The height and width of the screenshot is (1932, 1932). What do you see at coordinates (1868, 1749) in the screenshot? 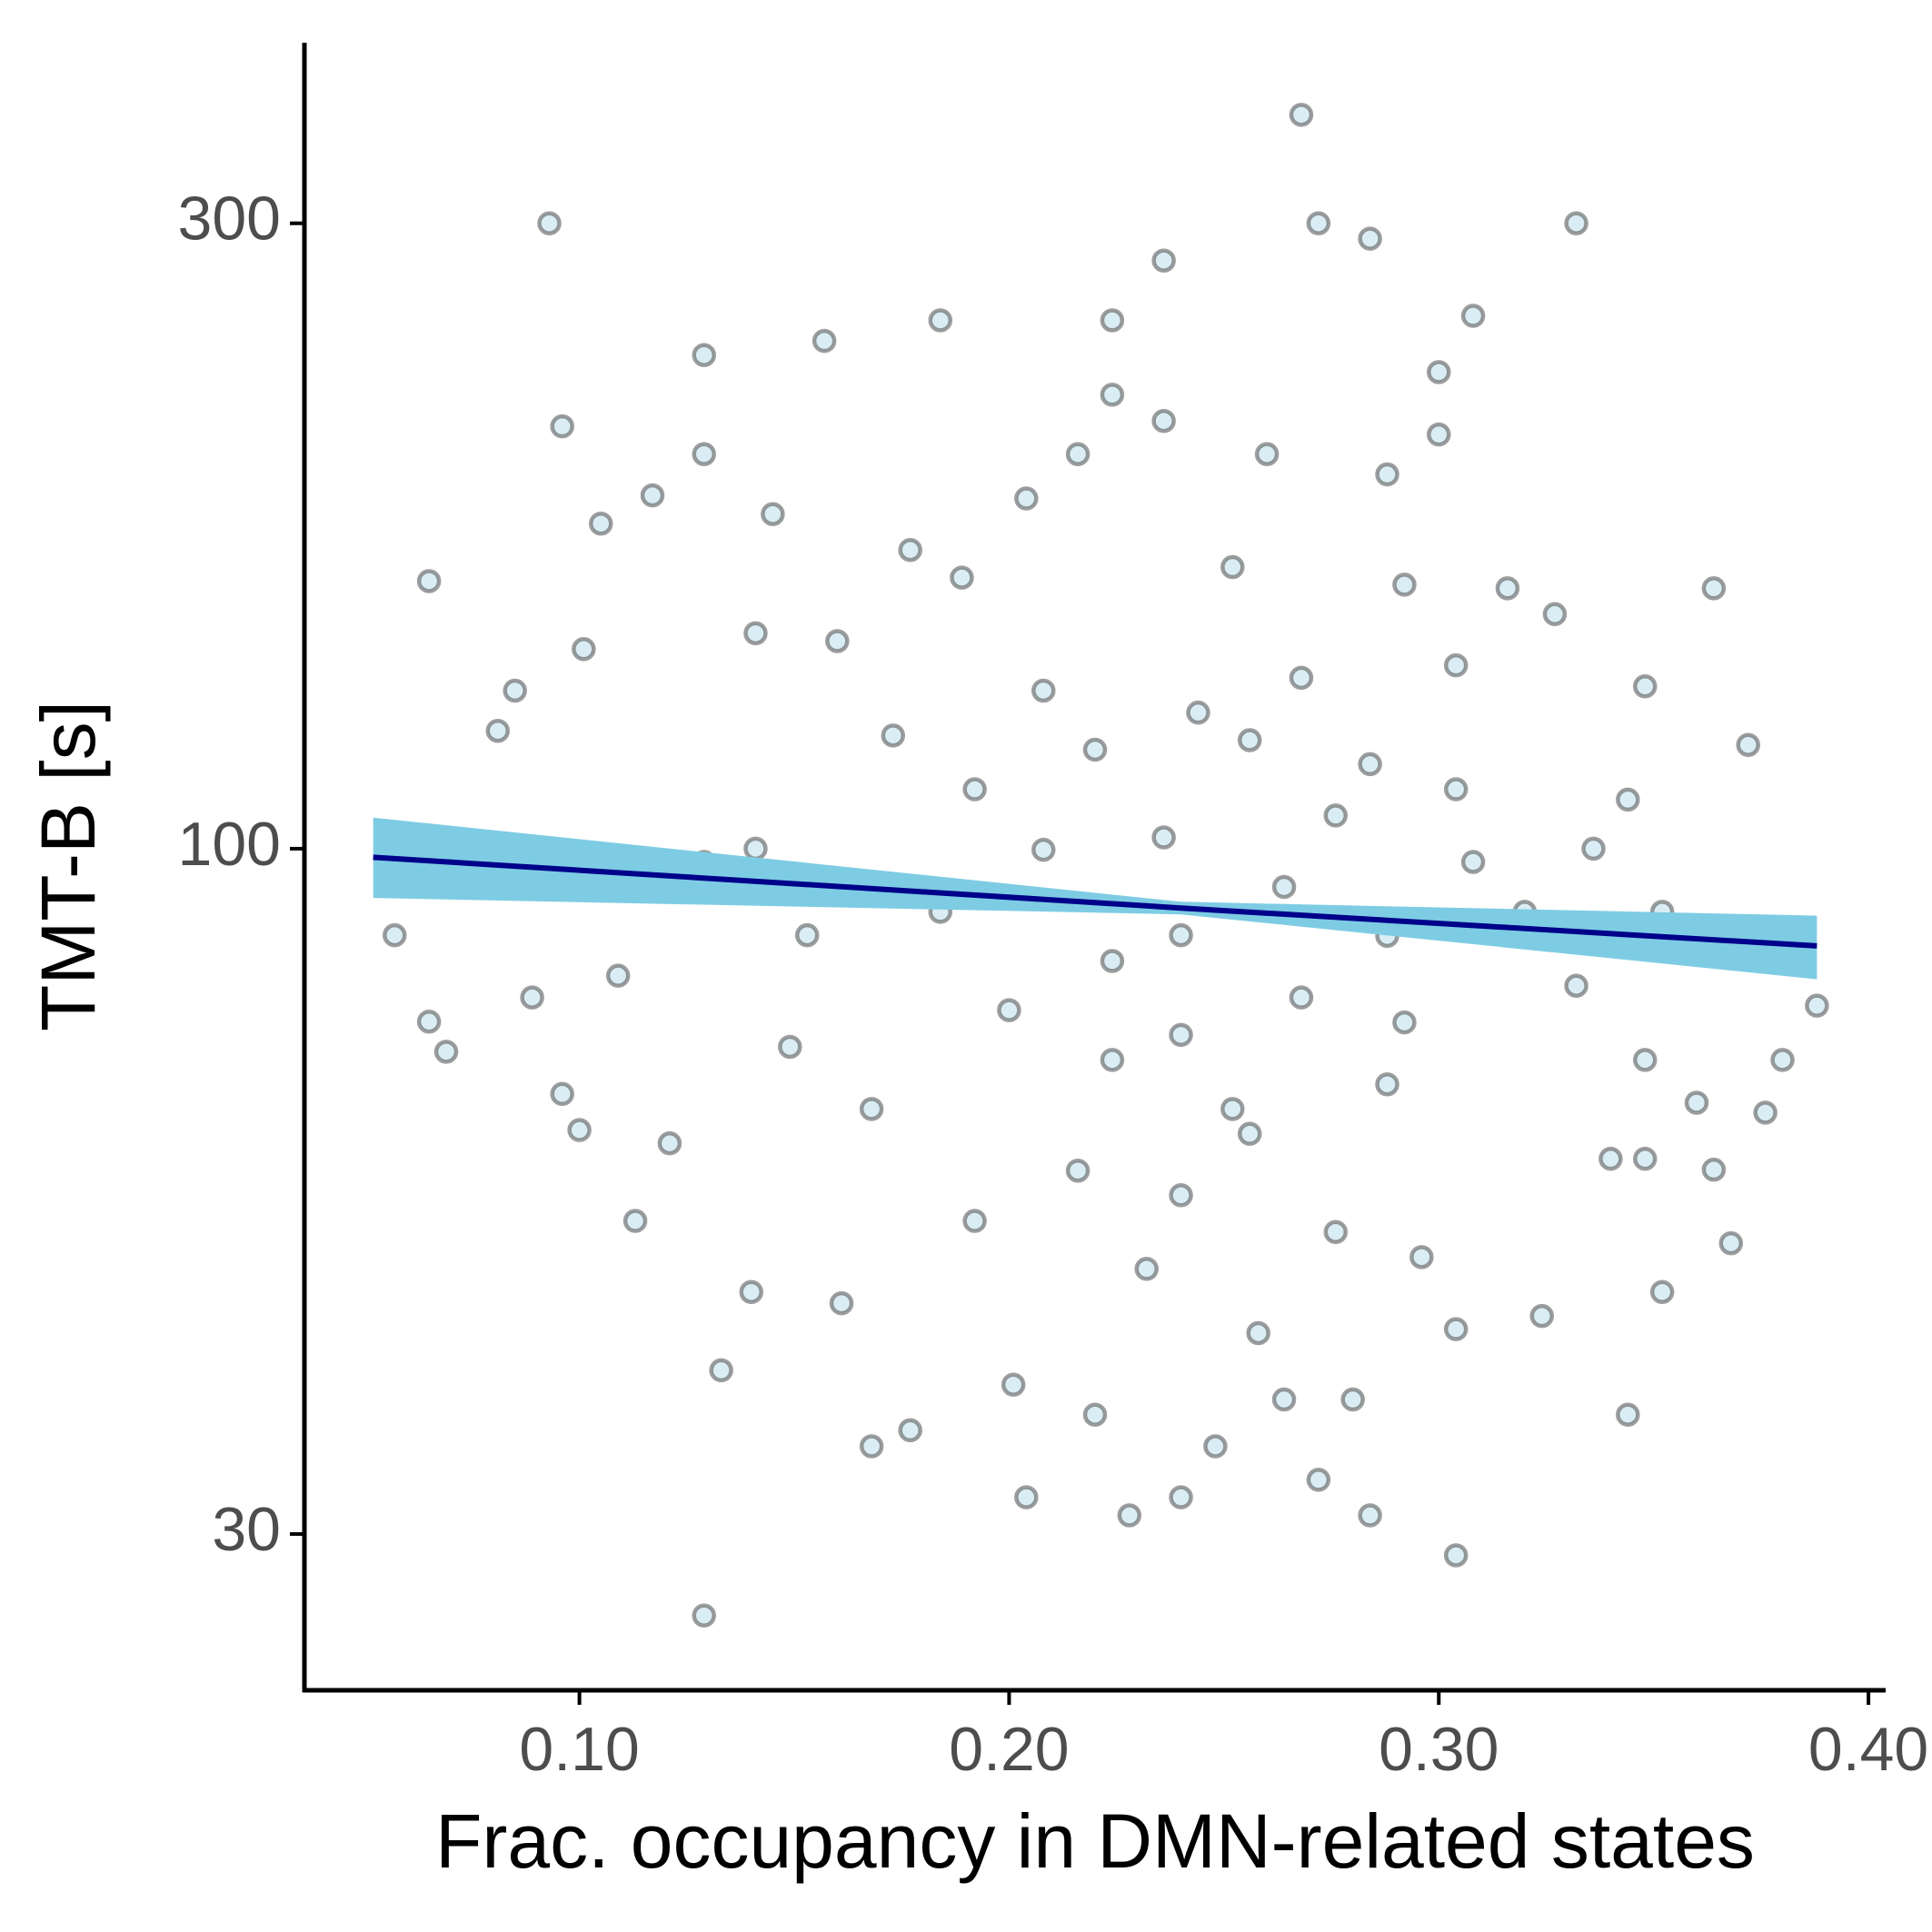
I see `x-tick-label: 0.40` at bounding box center [1868, 1749].